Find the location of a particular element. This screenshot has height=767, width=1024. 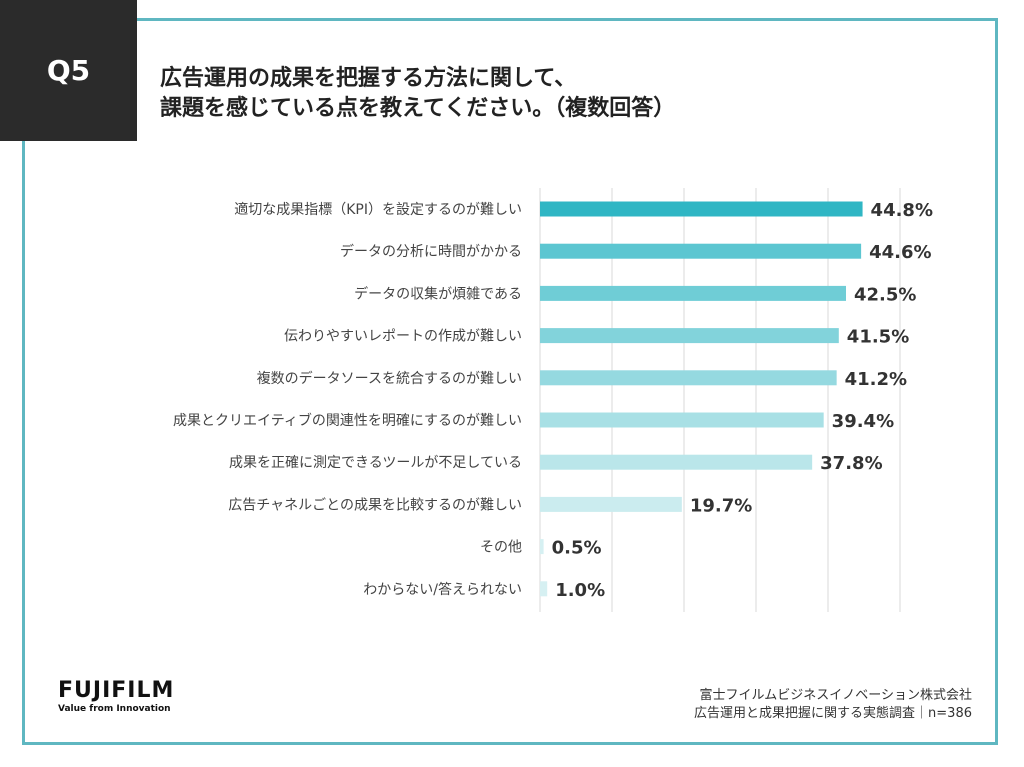

category-label: 成果とクリエイティブの関連性を明確にするのが難しい is located at coordinates (347, 420).